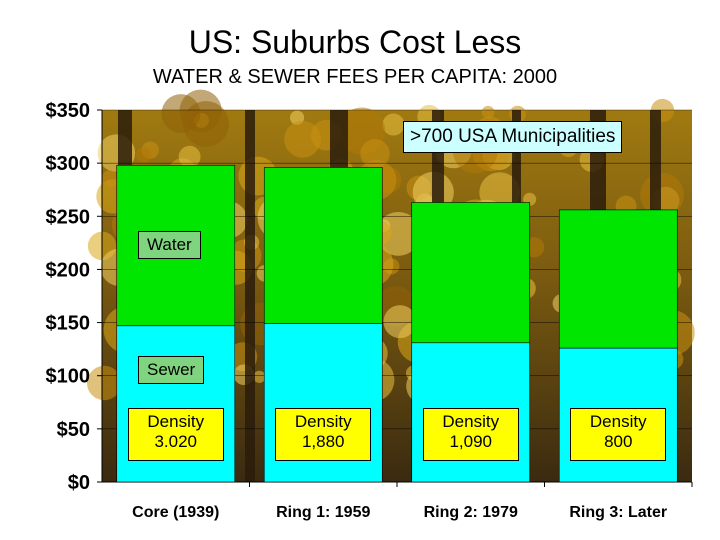  I want to click on y-tick-label: $50, so click(73, 430).